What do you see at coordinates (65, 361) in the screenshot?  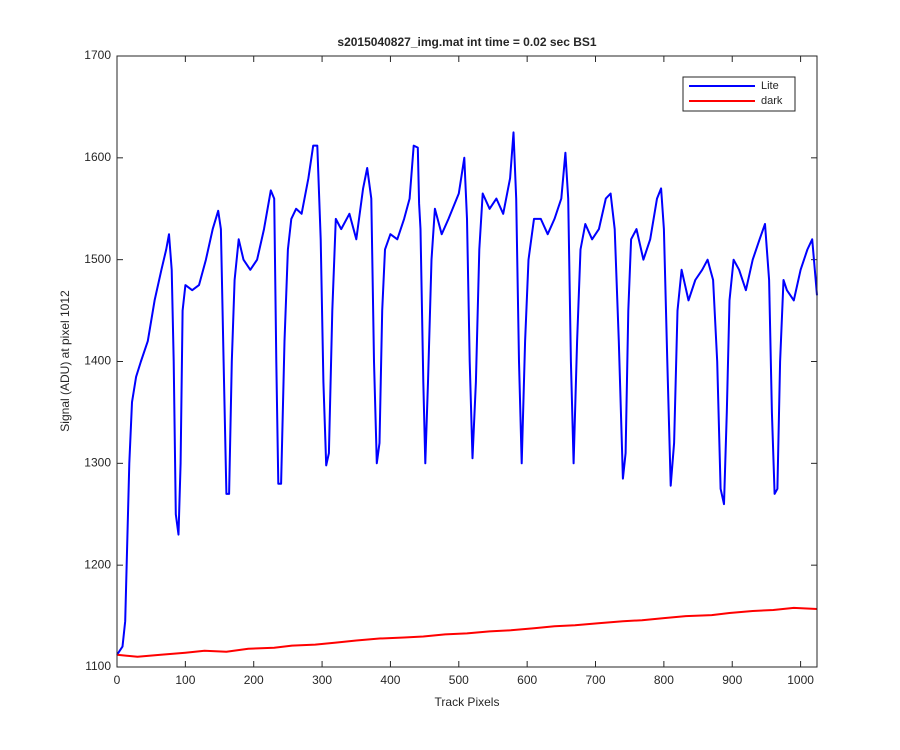 I see `y-axis-label: Signal (ADU) at pixel 1012` at bounding box center [65, 361].